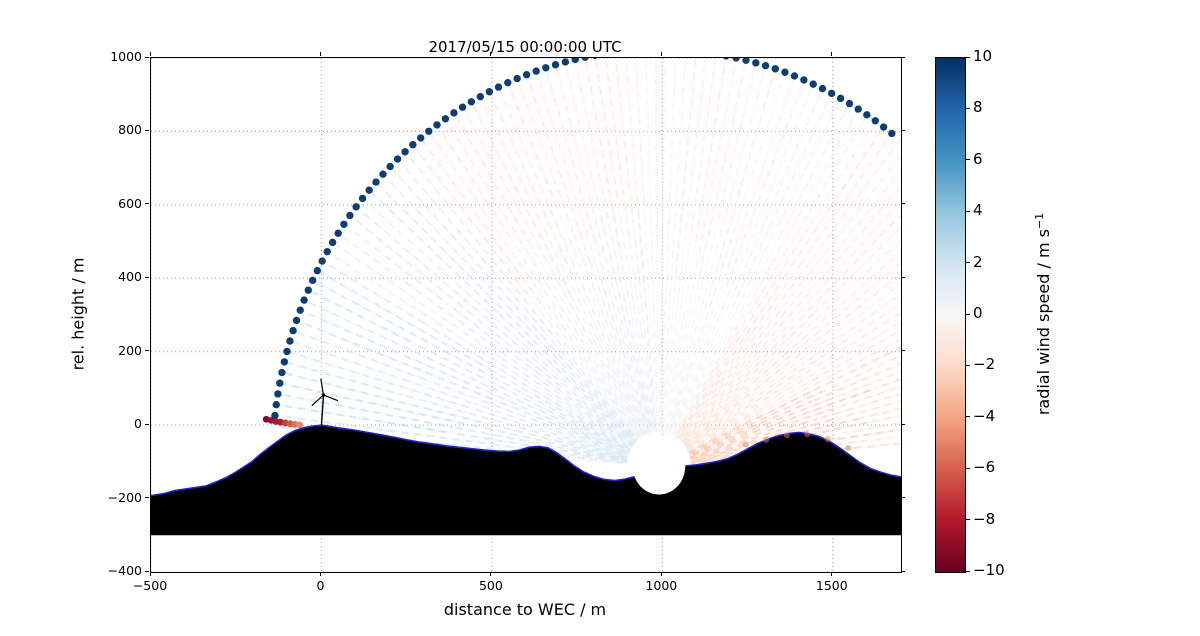 This screenshot has height=636, width=1200. I want to click on ground-hit-dot, so click(745, 444).